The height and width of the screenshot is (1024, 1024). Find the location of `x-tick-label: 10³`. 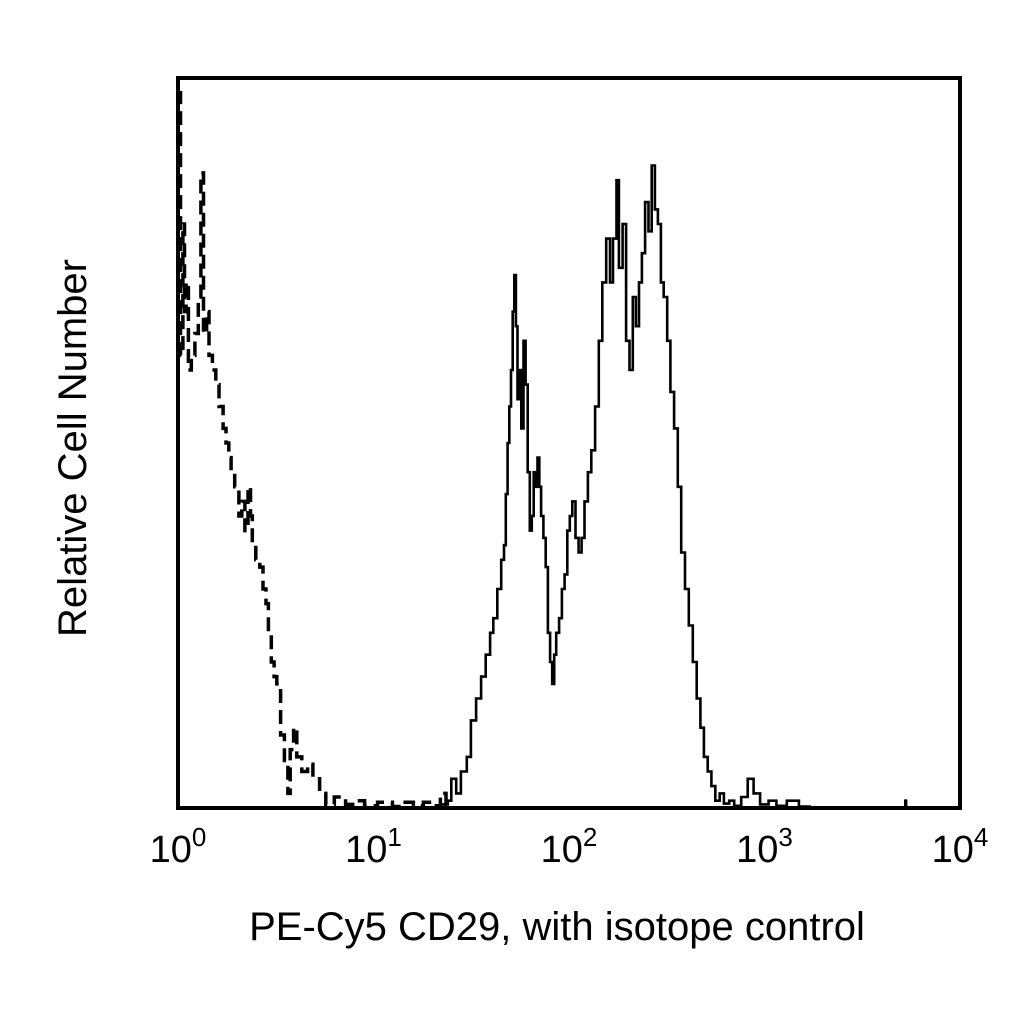

x-tick-label: 10³ is located at coordinates (764, 846).